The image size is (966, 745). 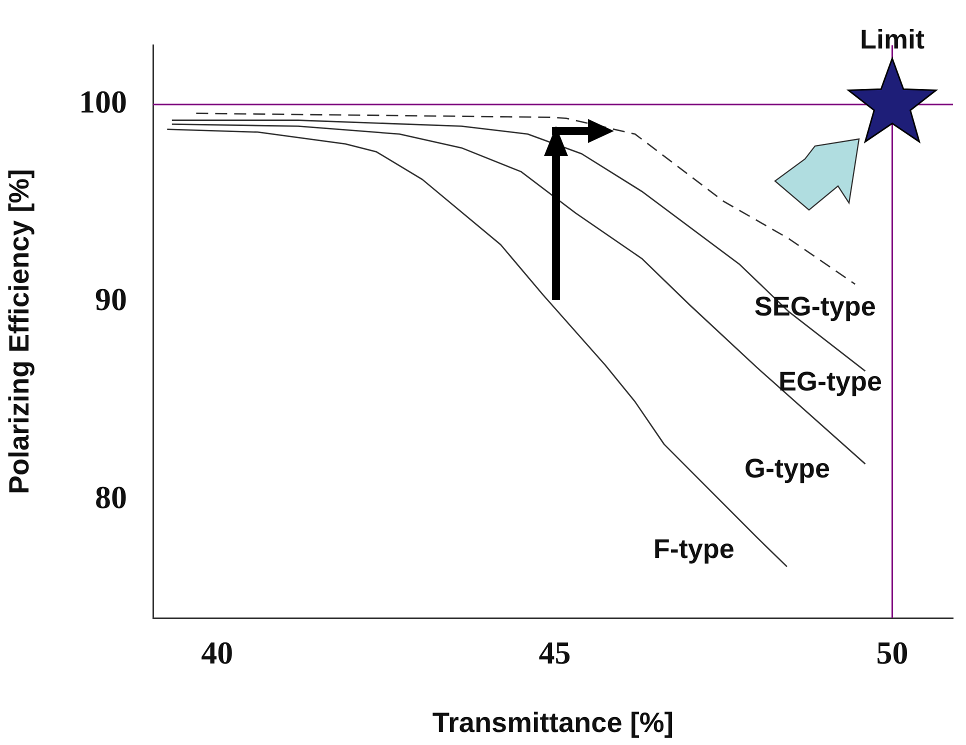 What do you see at coordinates (111, 299) in the screenshot?
I see `y-tick-label: 90` at bounding box center [111, 299].